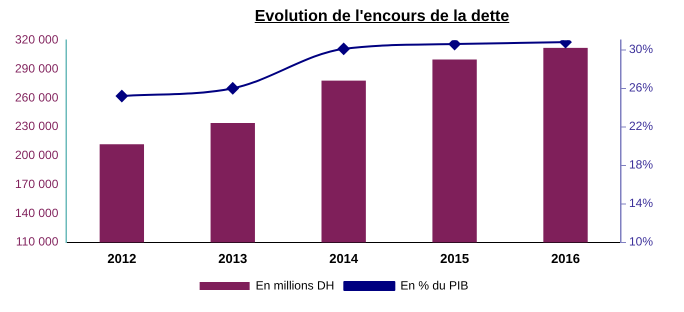 This screenshot has width=684, height=312. Describe the element at coordinates (37, 241) in the screenshot. I see `y-tick-label: 110 000` at that location.